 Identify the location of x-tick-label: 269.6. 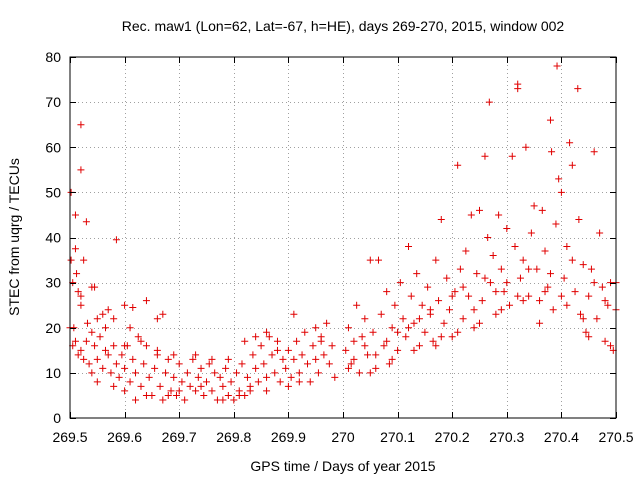
(124, 437).